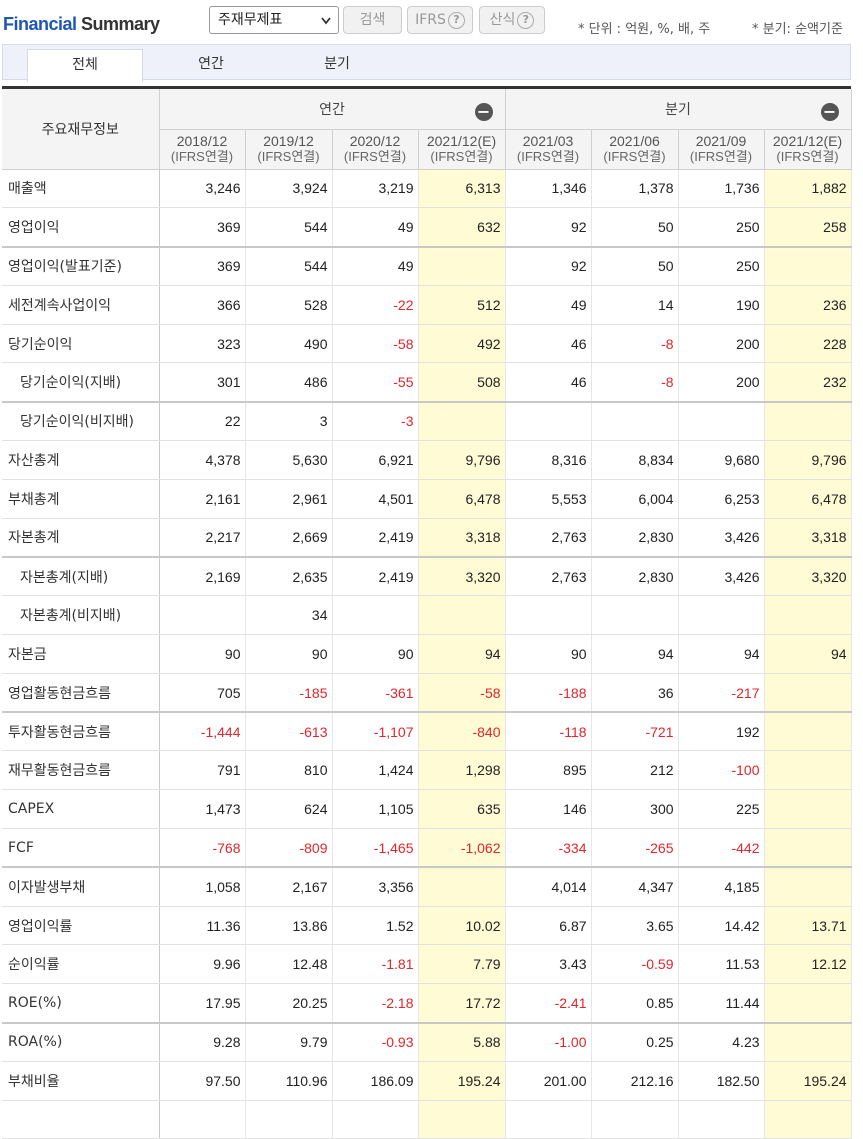 This screenshot has width=863, height=1139. What do you see at coordinates (678, 110) in the screenshot?
I see `quarter-group-label: 분기` at bounding box center [678, 110].